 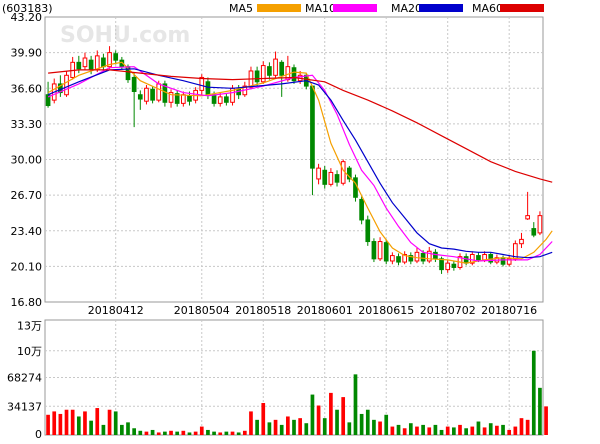 What do you see at coordinates (27, 17) in the screenshot?
I see `price-y-tick-label: 43.20` at bounding box center [27, 17].